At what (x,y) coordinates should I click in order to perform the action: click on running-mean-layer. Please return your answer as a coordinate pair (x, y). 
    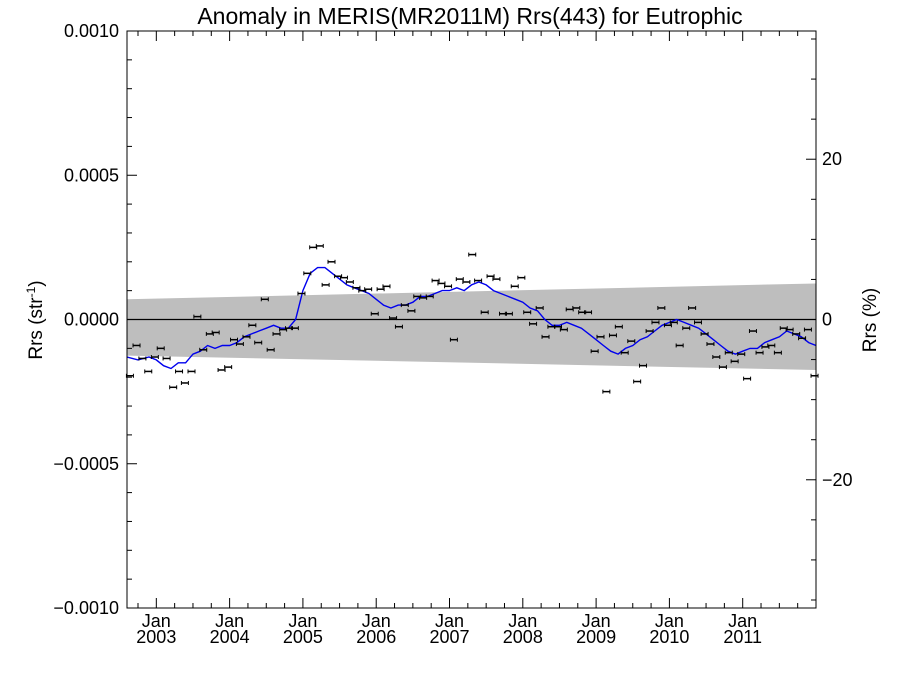
    Looking at the image, I should click on (471, 318).